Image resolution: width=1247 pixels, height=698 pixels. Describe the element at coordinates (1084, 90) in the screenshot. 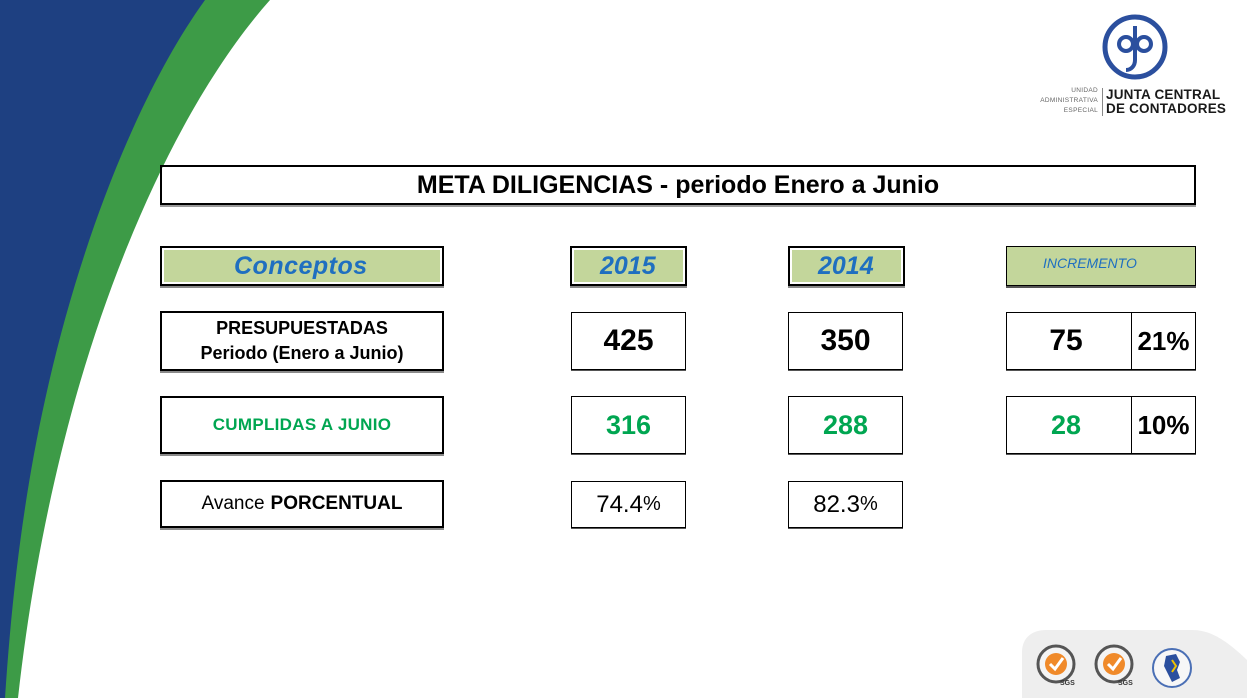

I see `logo-subtitle-line: UNIDAD` at that location.